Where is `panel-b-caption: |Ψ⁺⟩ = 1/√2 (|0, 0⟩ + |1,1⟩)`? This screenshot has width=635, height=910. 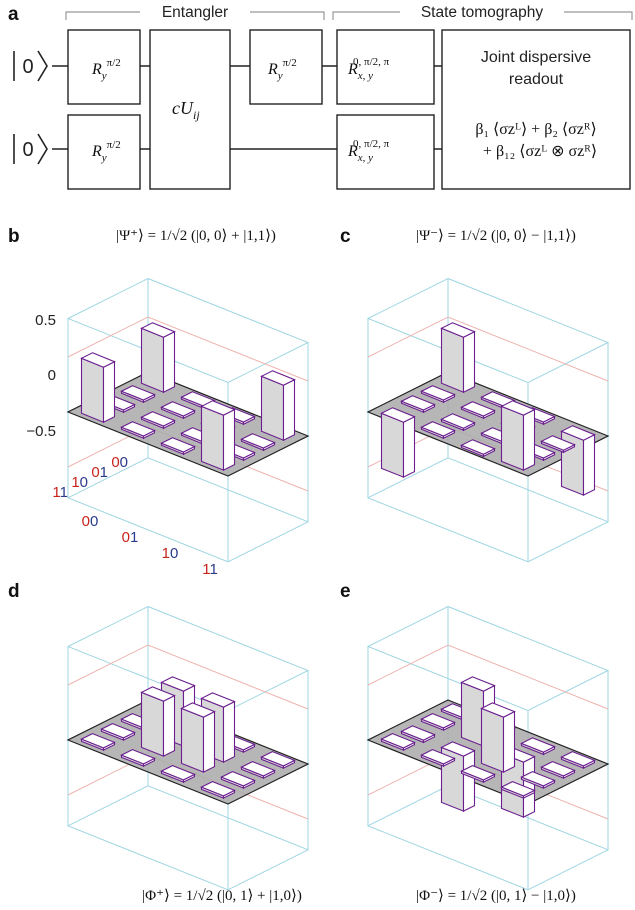 panel-b-caption: |Ψ⁺⟩ = 1/√2 (|0, 0⟩ + |1,1⟩) is located at coordinates (196, 236).